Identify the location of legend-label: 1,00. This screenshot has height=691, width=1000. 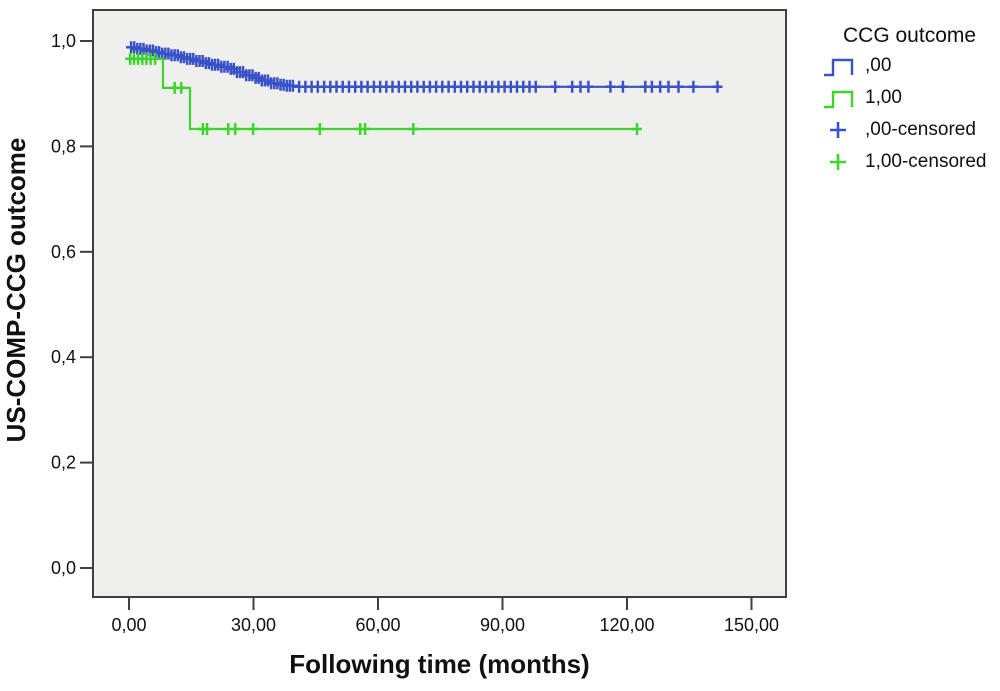
(883, 97).